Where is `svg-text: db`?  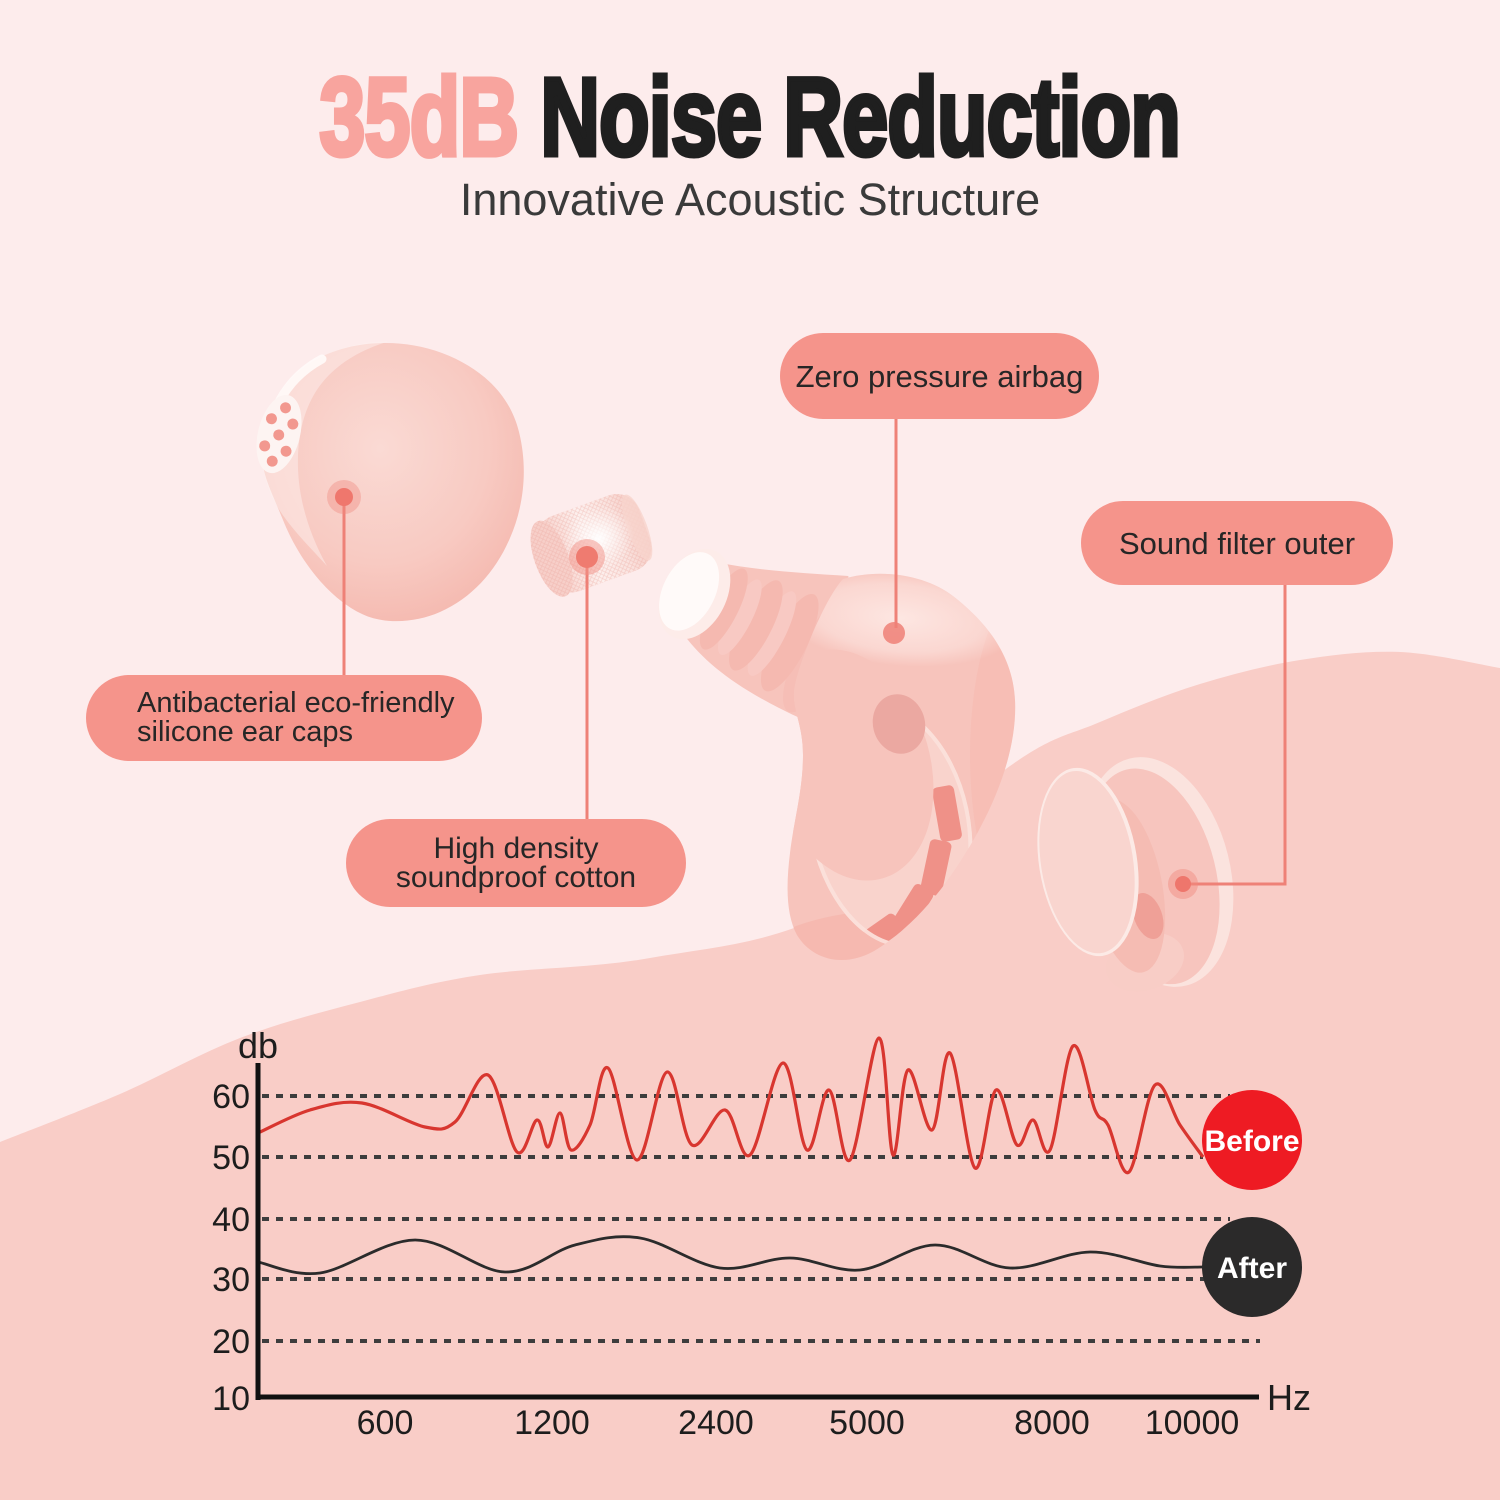
svg-text: db is located at coordinates (258, 1045).